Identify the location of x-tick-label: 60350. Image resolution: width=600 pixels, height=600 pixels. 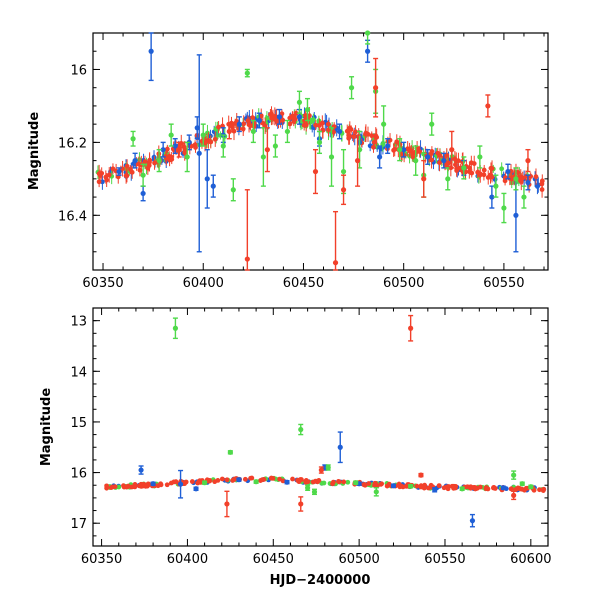
(101, 559).